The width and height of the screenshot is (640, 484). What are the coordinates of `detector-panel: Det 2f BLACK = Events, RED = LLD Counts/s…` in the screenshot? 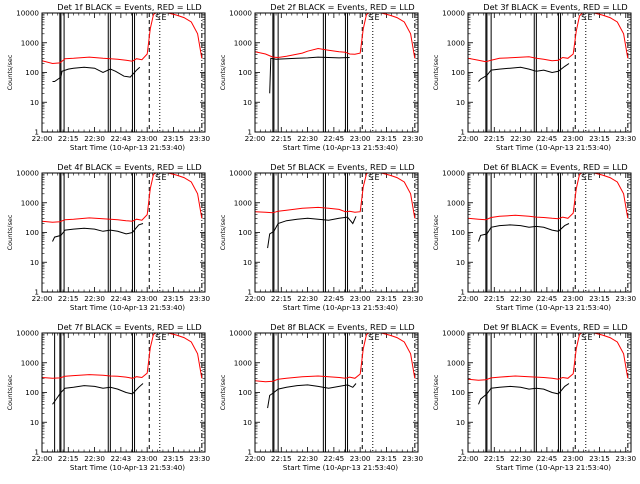 It's located at (319, 80).